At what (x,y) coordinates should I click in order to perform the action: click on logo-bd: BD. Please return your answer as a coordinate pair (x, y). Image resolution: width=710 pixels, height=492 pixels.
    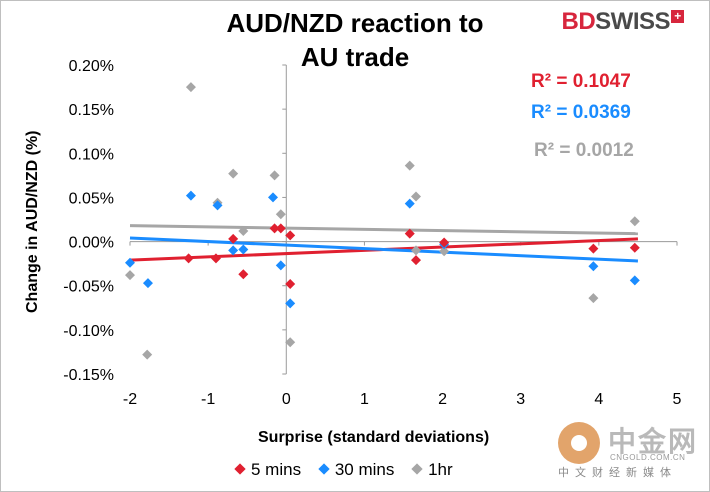
    Looking at the image, I should click on (578, 21).